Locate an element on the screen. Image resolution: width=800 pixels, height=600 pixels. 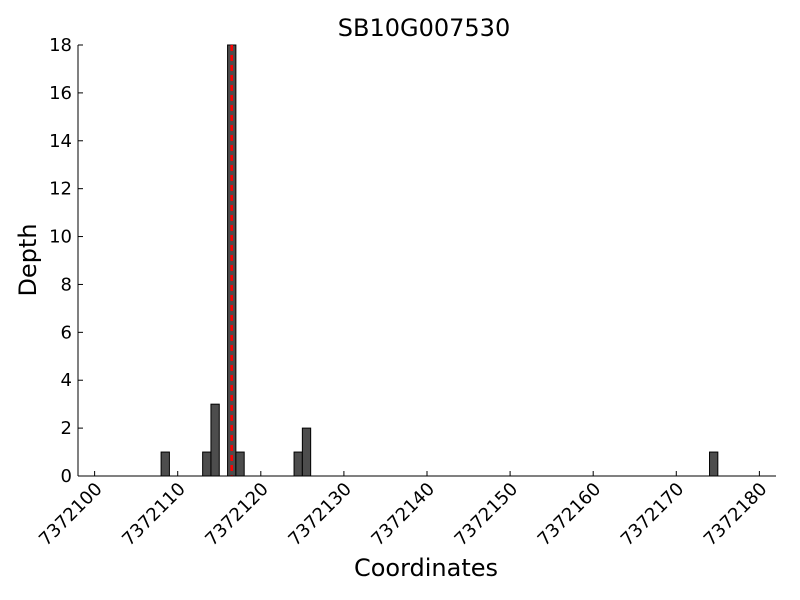
x-tick-label: 7372170 is located at coordinates (653, 515).